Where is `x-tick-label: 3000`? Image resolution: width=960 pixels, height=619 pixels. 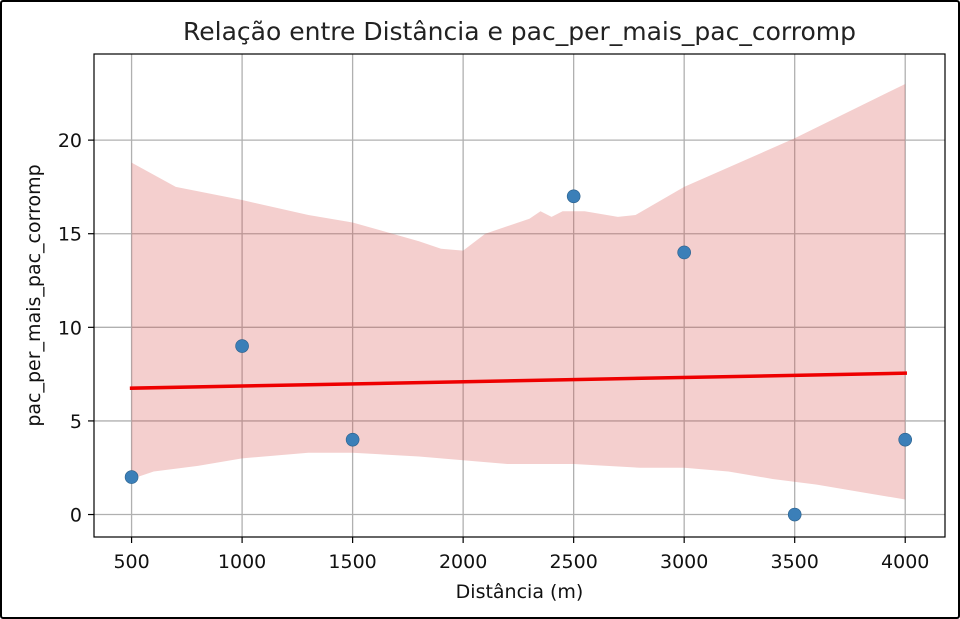
x-tick-label: 3000 is located at coordinates (684, 562).